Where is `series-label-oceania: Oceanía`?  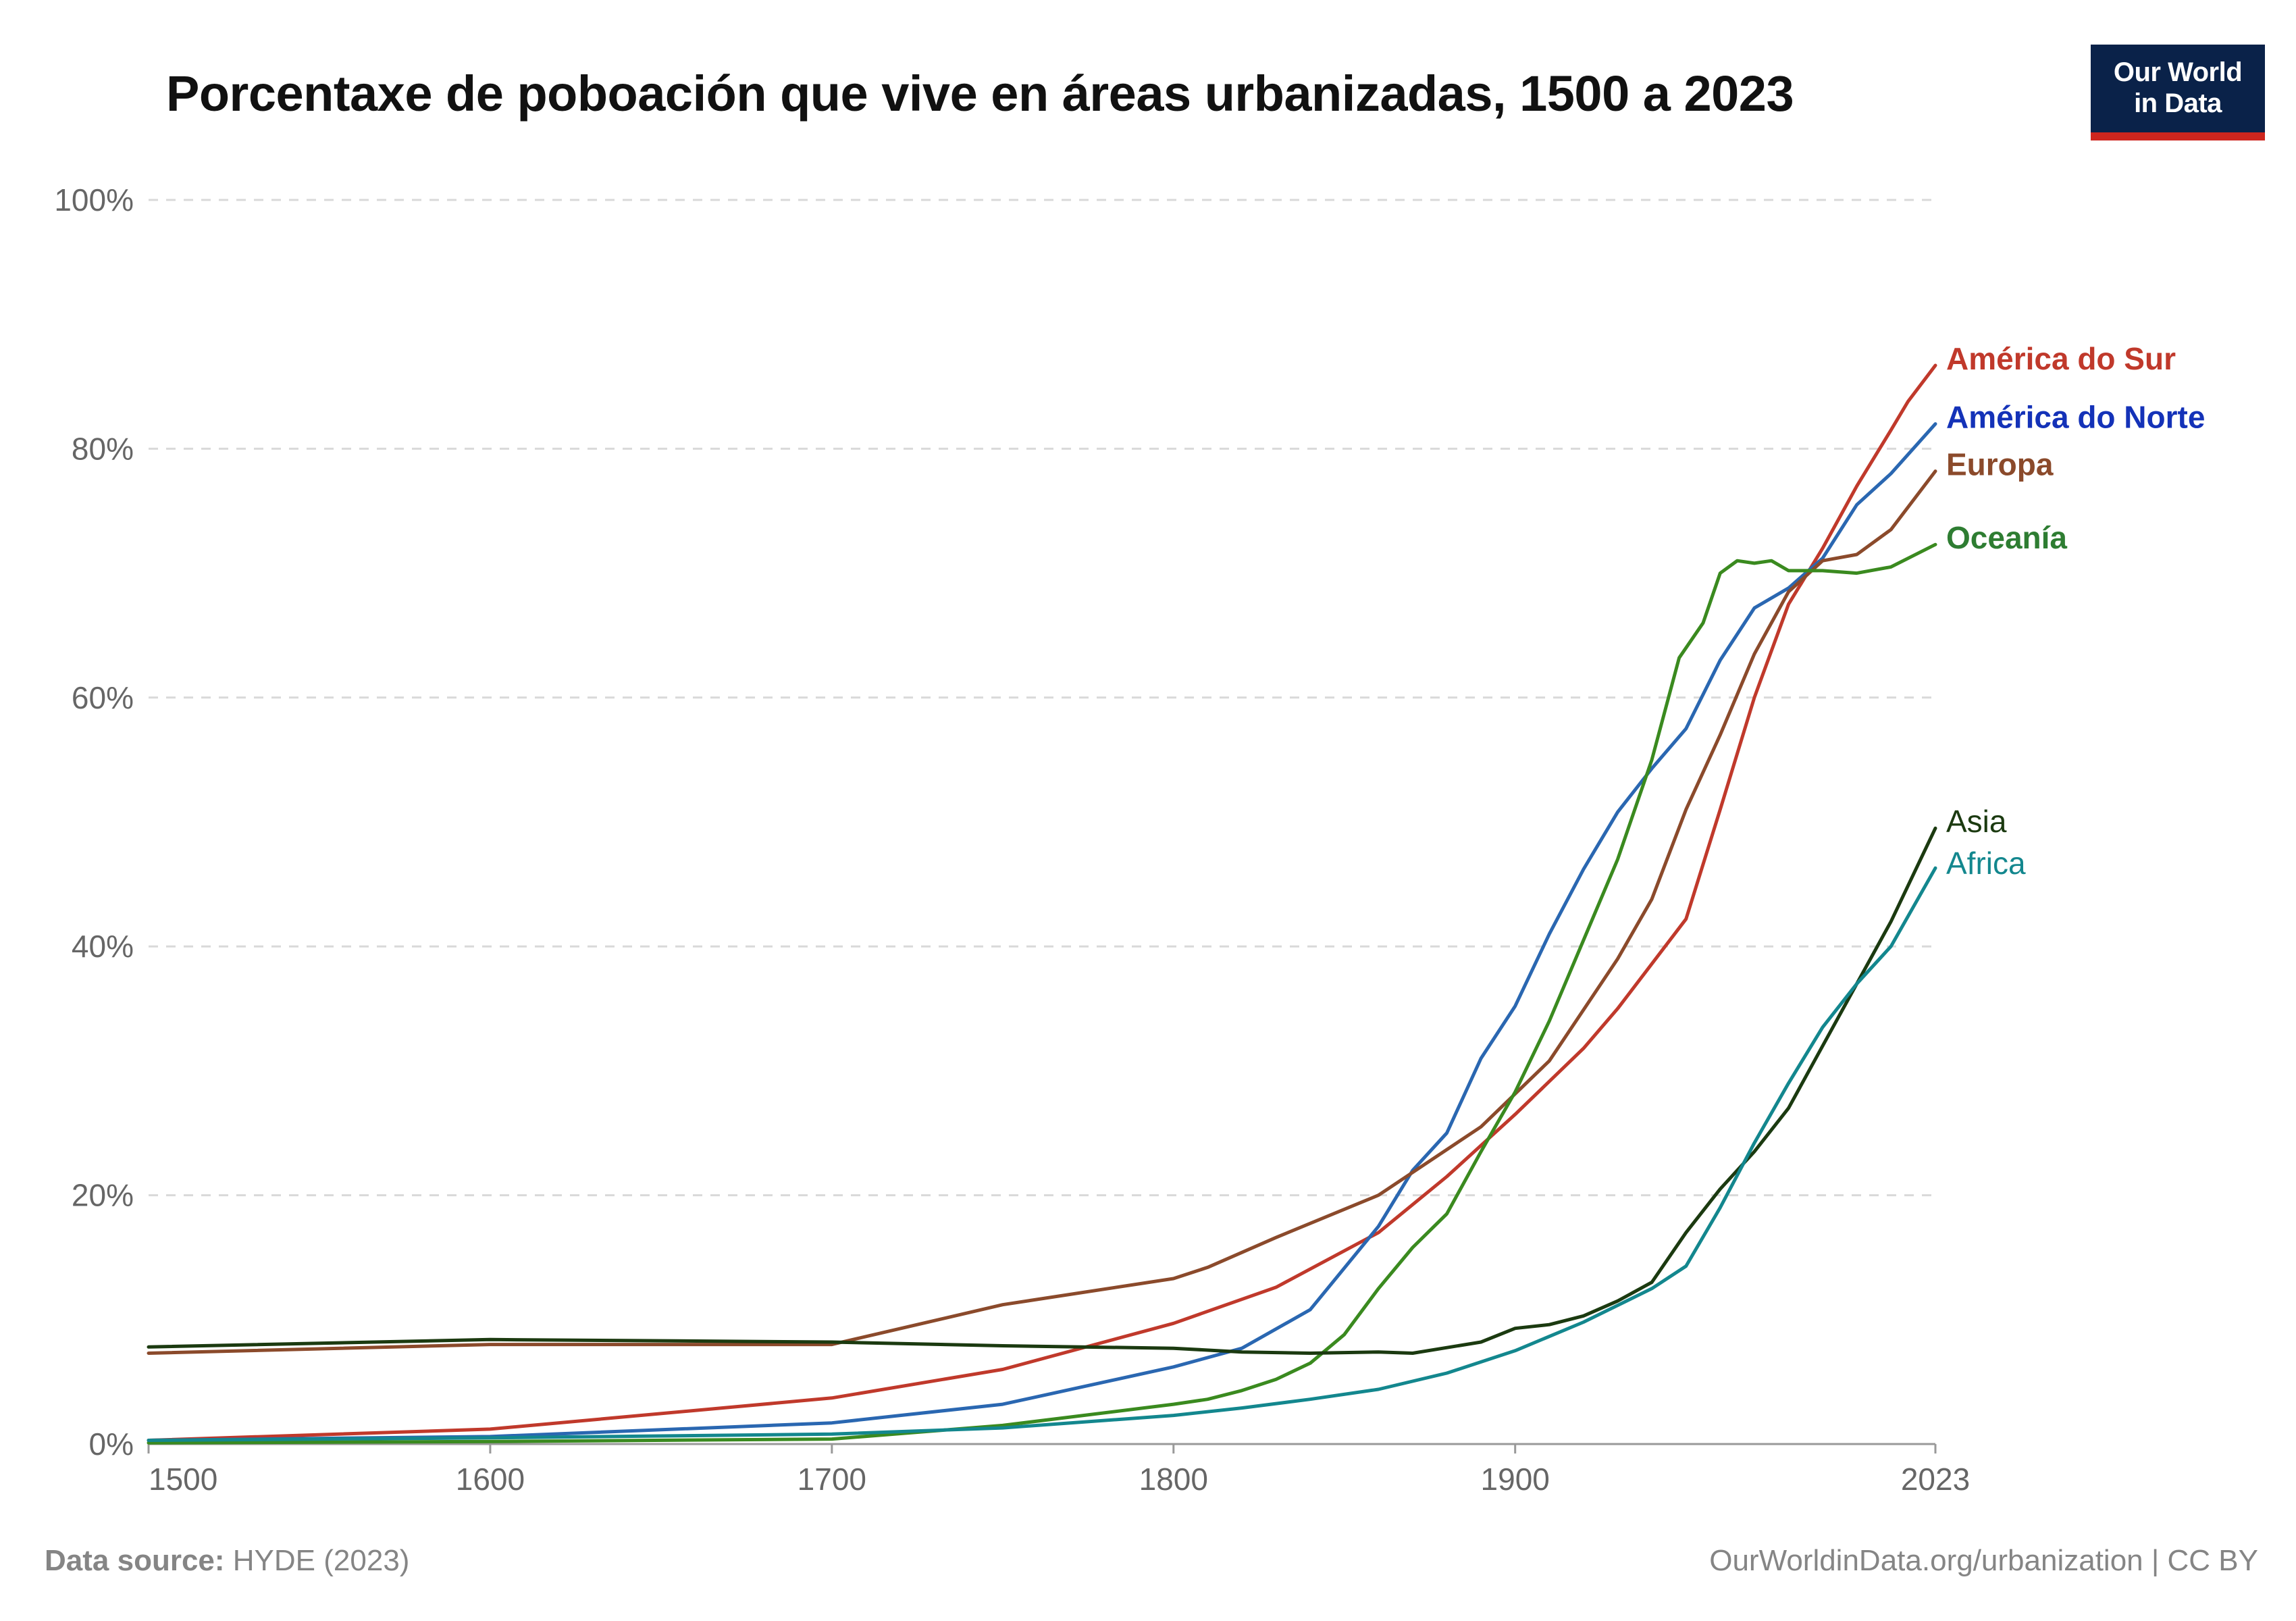 series-label-oceania: Oceanía is located at coordinates (2006, 537).